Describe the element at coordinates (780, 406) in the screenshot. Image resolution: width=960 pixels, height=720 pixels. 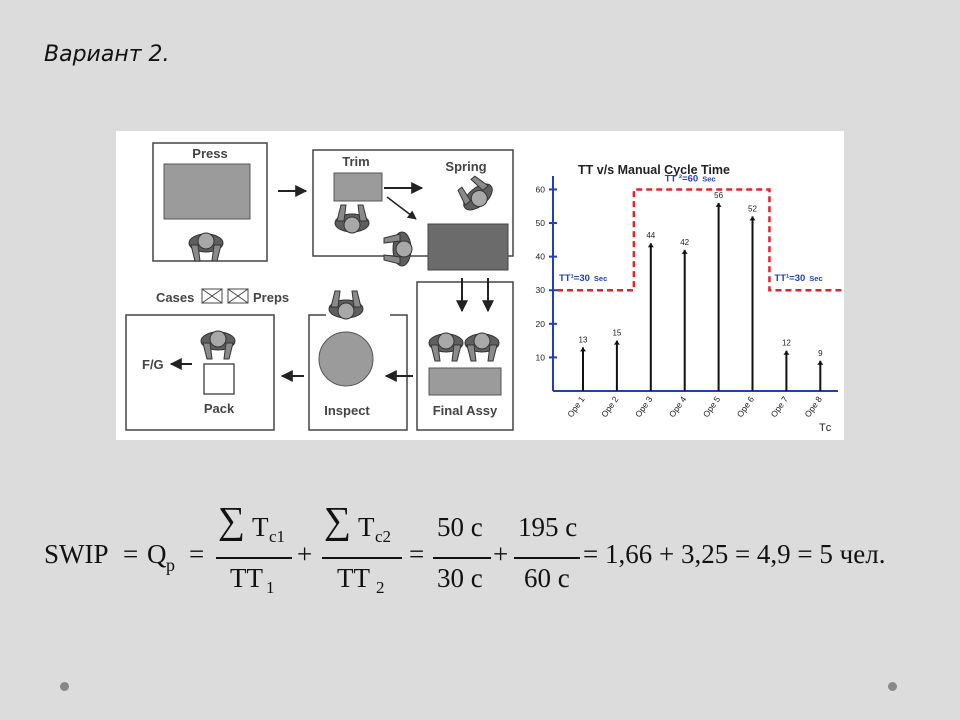
I see `x-tick-label: Ope 7` at that location.